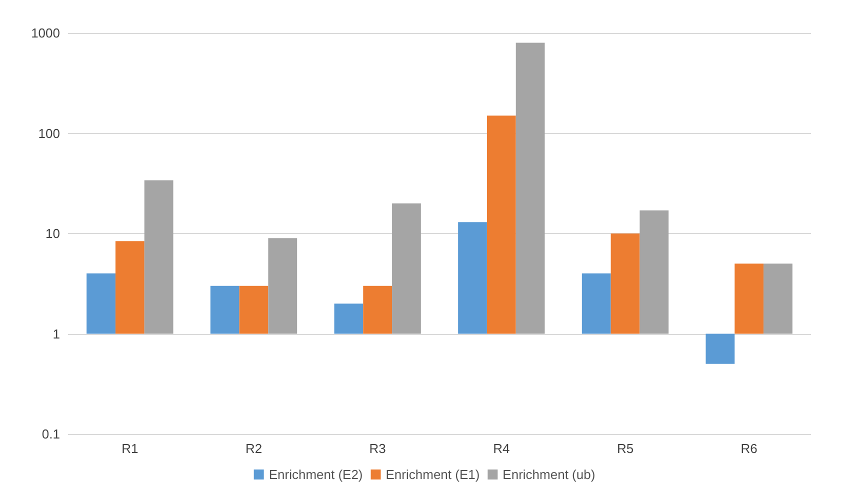 The height and width of the screenshot is (502, 849). I want to click on x-tick-label: R6, so click(749, 448).